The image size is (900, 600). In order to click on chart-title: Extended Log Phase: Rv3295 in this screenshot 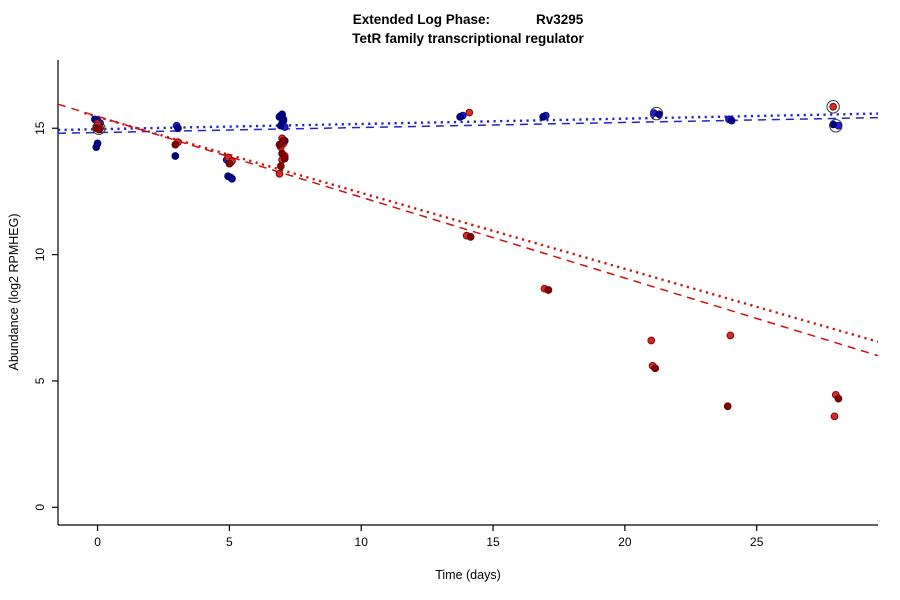, I will do `click(468, 19)`.